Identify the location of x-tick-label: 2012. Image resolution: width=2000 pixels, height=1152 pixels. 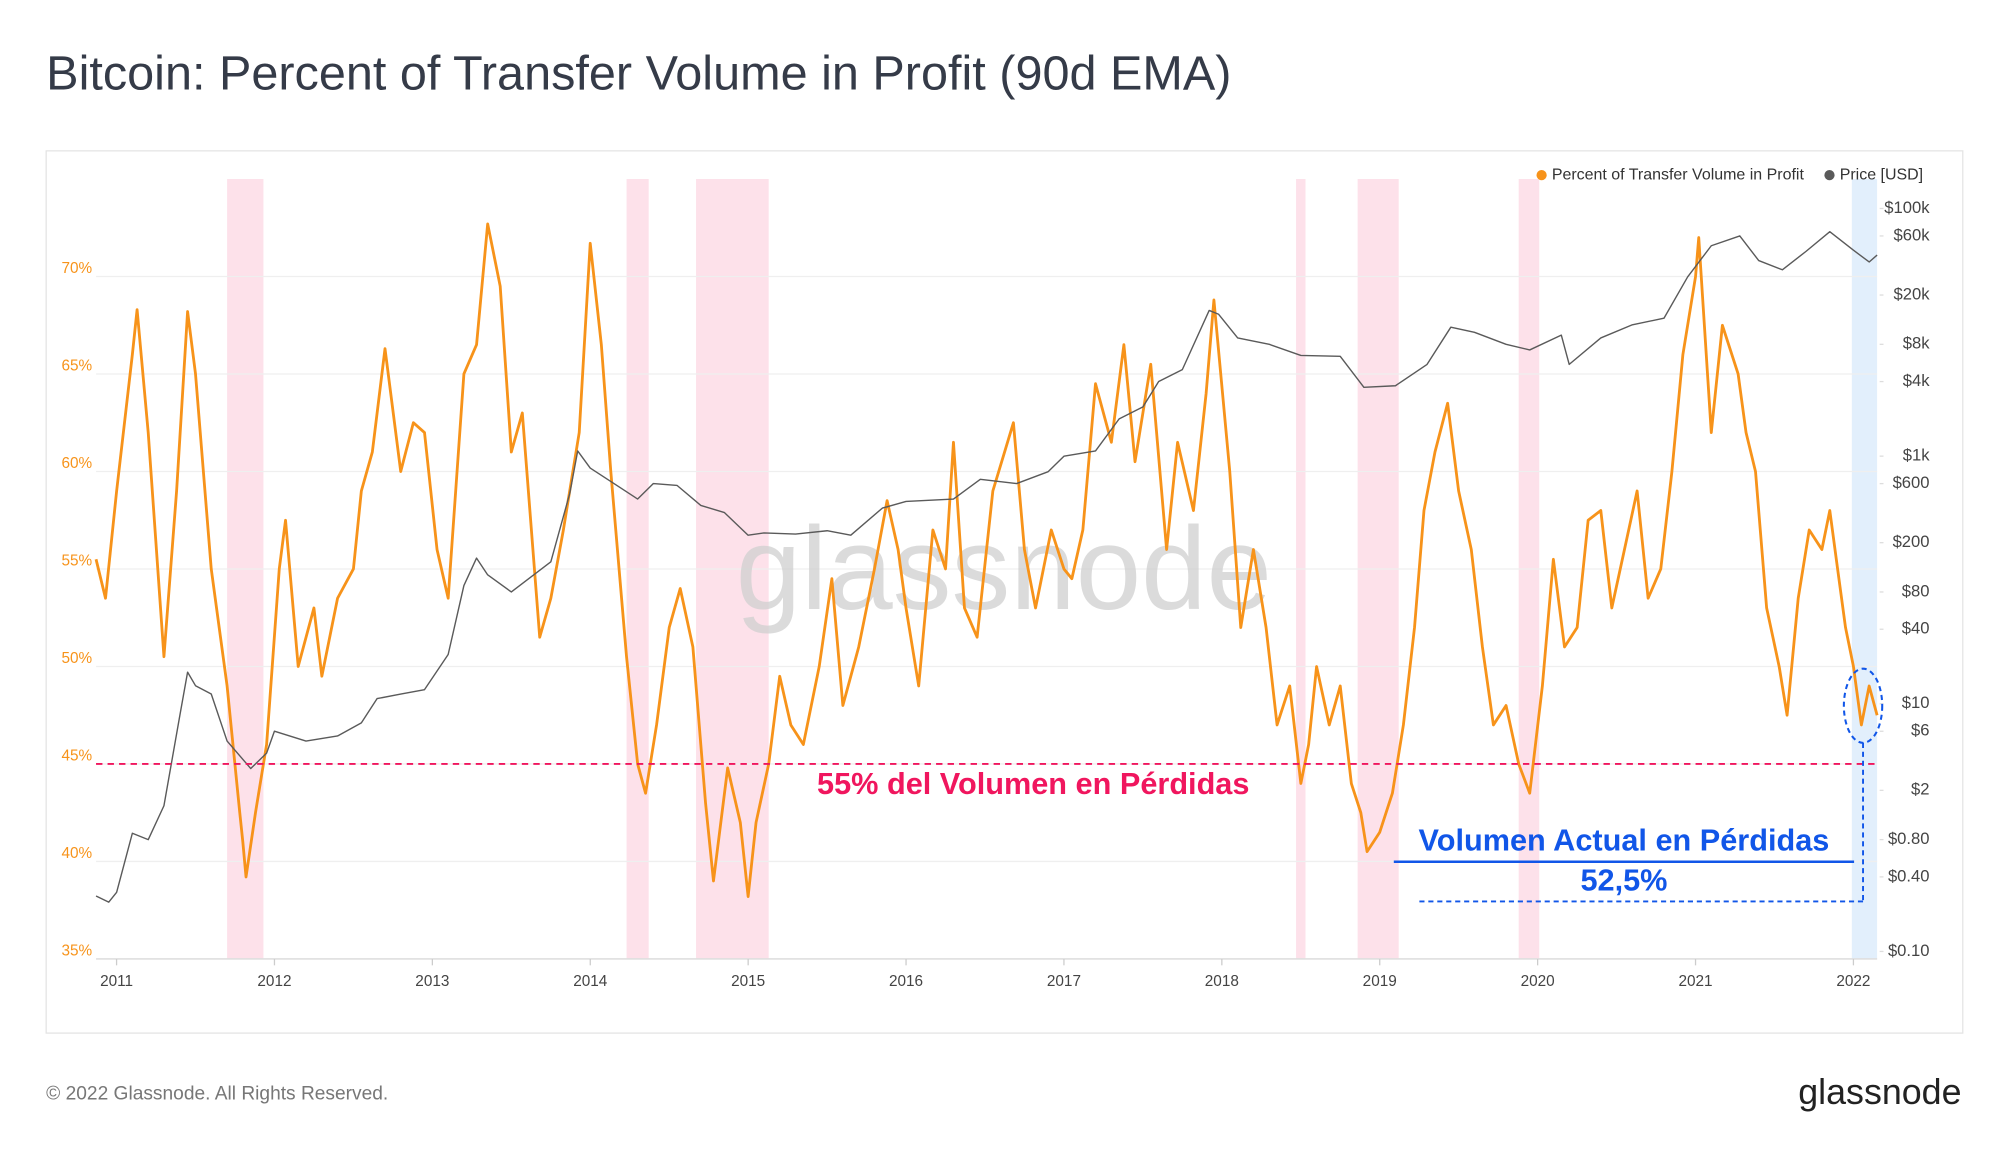
(274, 981).